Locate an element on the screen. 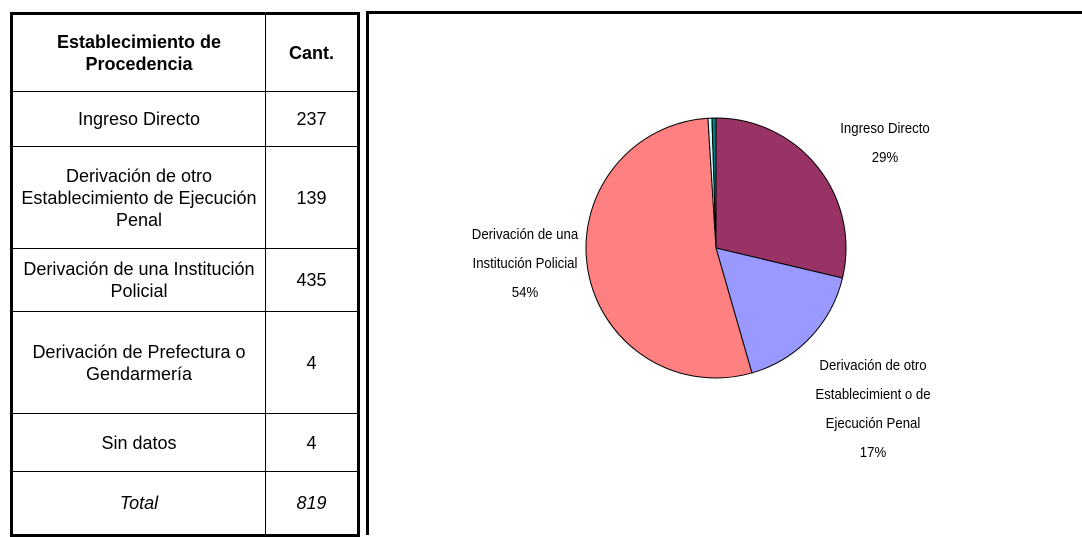 Image resolution: width=1082 pixels, height=537 pixels. cell: 819 is located at coordinates (312, 503).